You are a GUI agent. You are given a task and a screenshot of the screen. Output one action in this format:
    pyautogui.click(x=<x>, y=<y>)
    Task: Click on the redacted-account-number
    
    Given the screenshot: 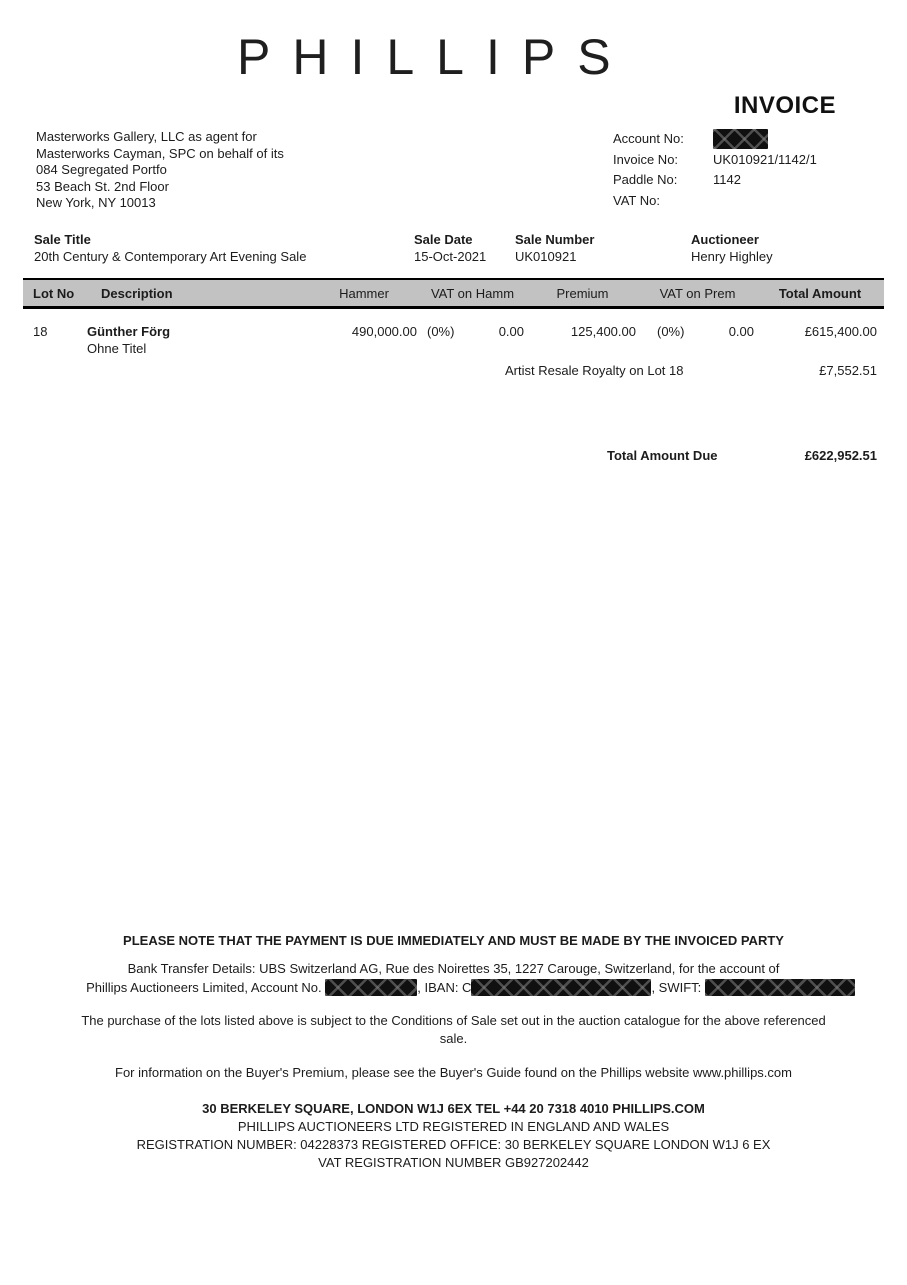 What is the action you would take?
    pyautogui.click(x=740, y=139)
    